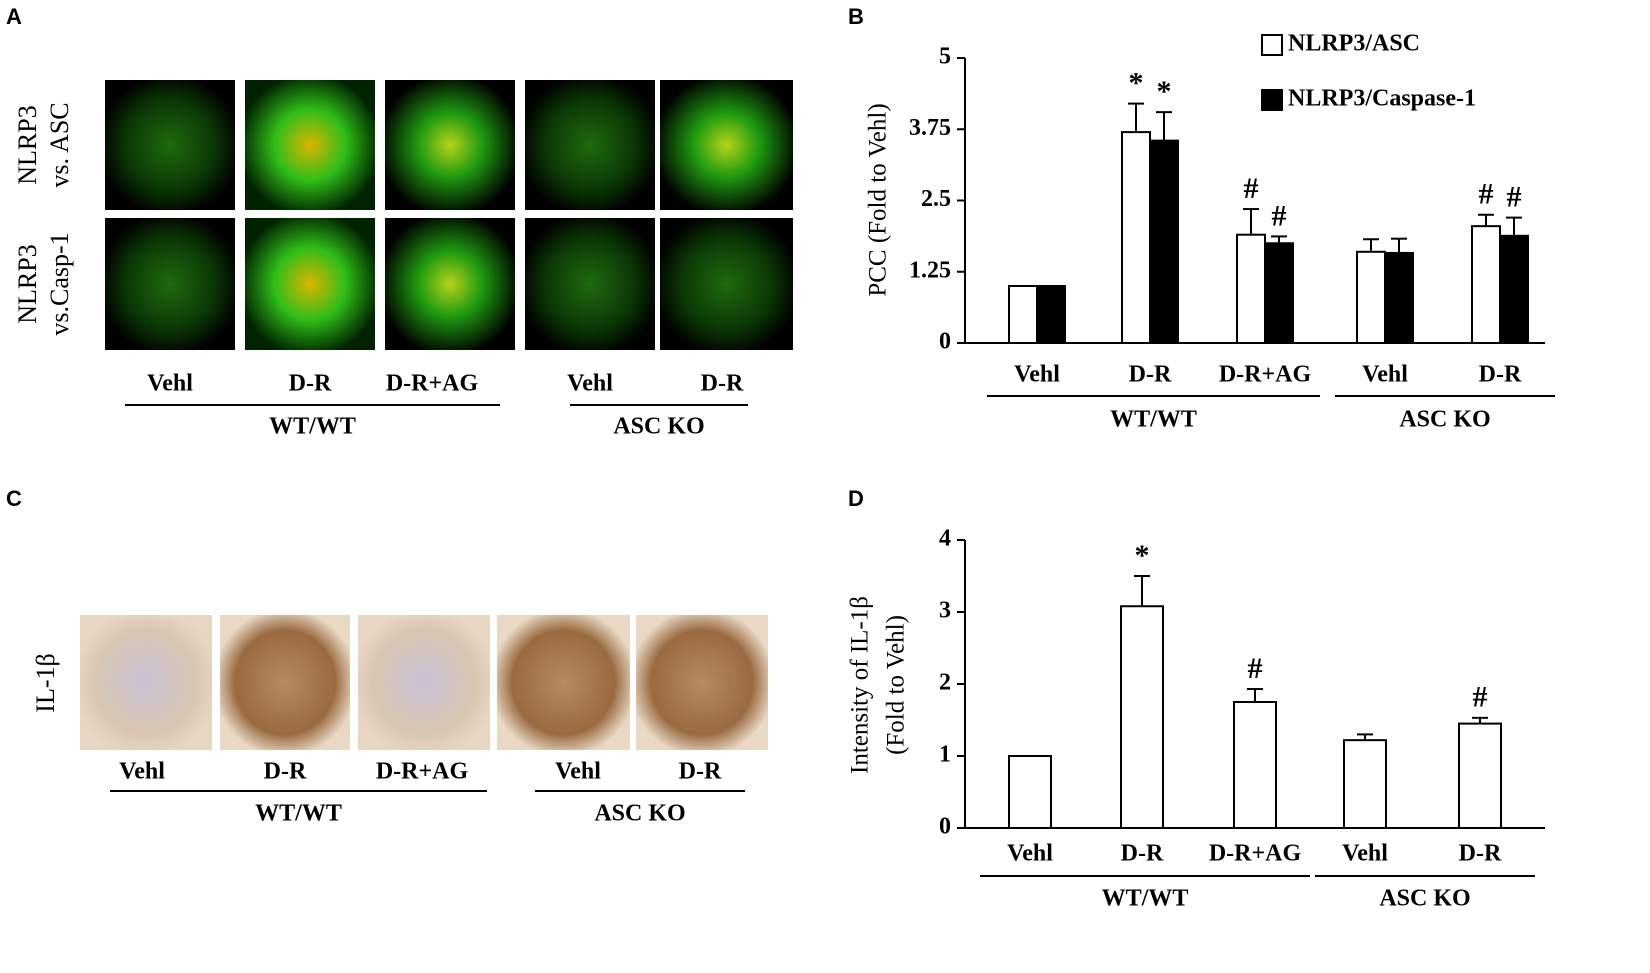  Describe the element at coordinates (1354, 44) in the screenshot. I see `legend-label: NLRP3/ASC` at that location.